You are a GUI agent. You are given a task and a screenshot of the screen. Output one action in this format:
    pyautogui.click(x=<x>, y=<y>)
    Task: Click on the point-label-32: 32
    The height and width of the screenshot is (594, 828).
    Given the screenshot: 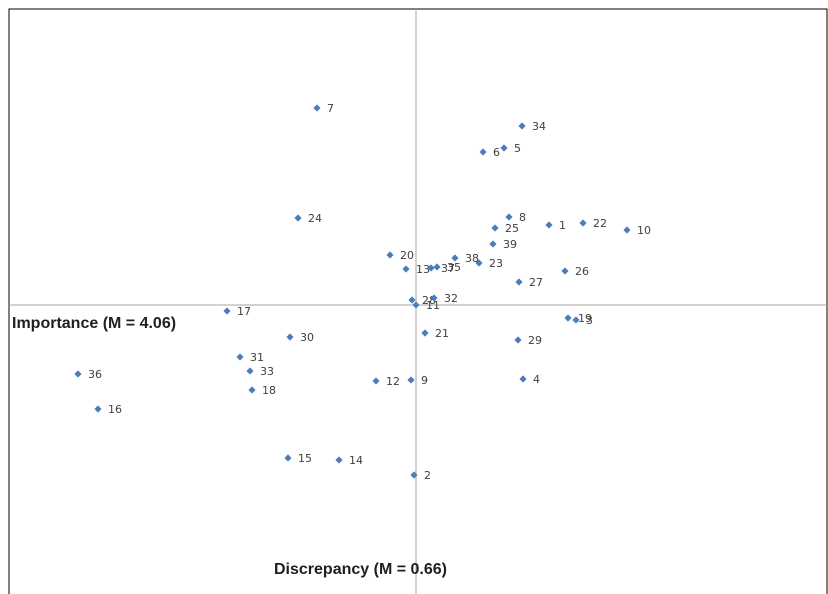 What is the action you would take?
    pyautogui.click(x=451, y=298)
    